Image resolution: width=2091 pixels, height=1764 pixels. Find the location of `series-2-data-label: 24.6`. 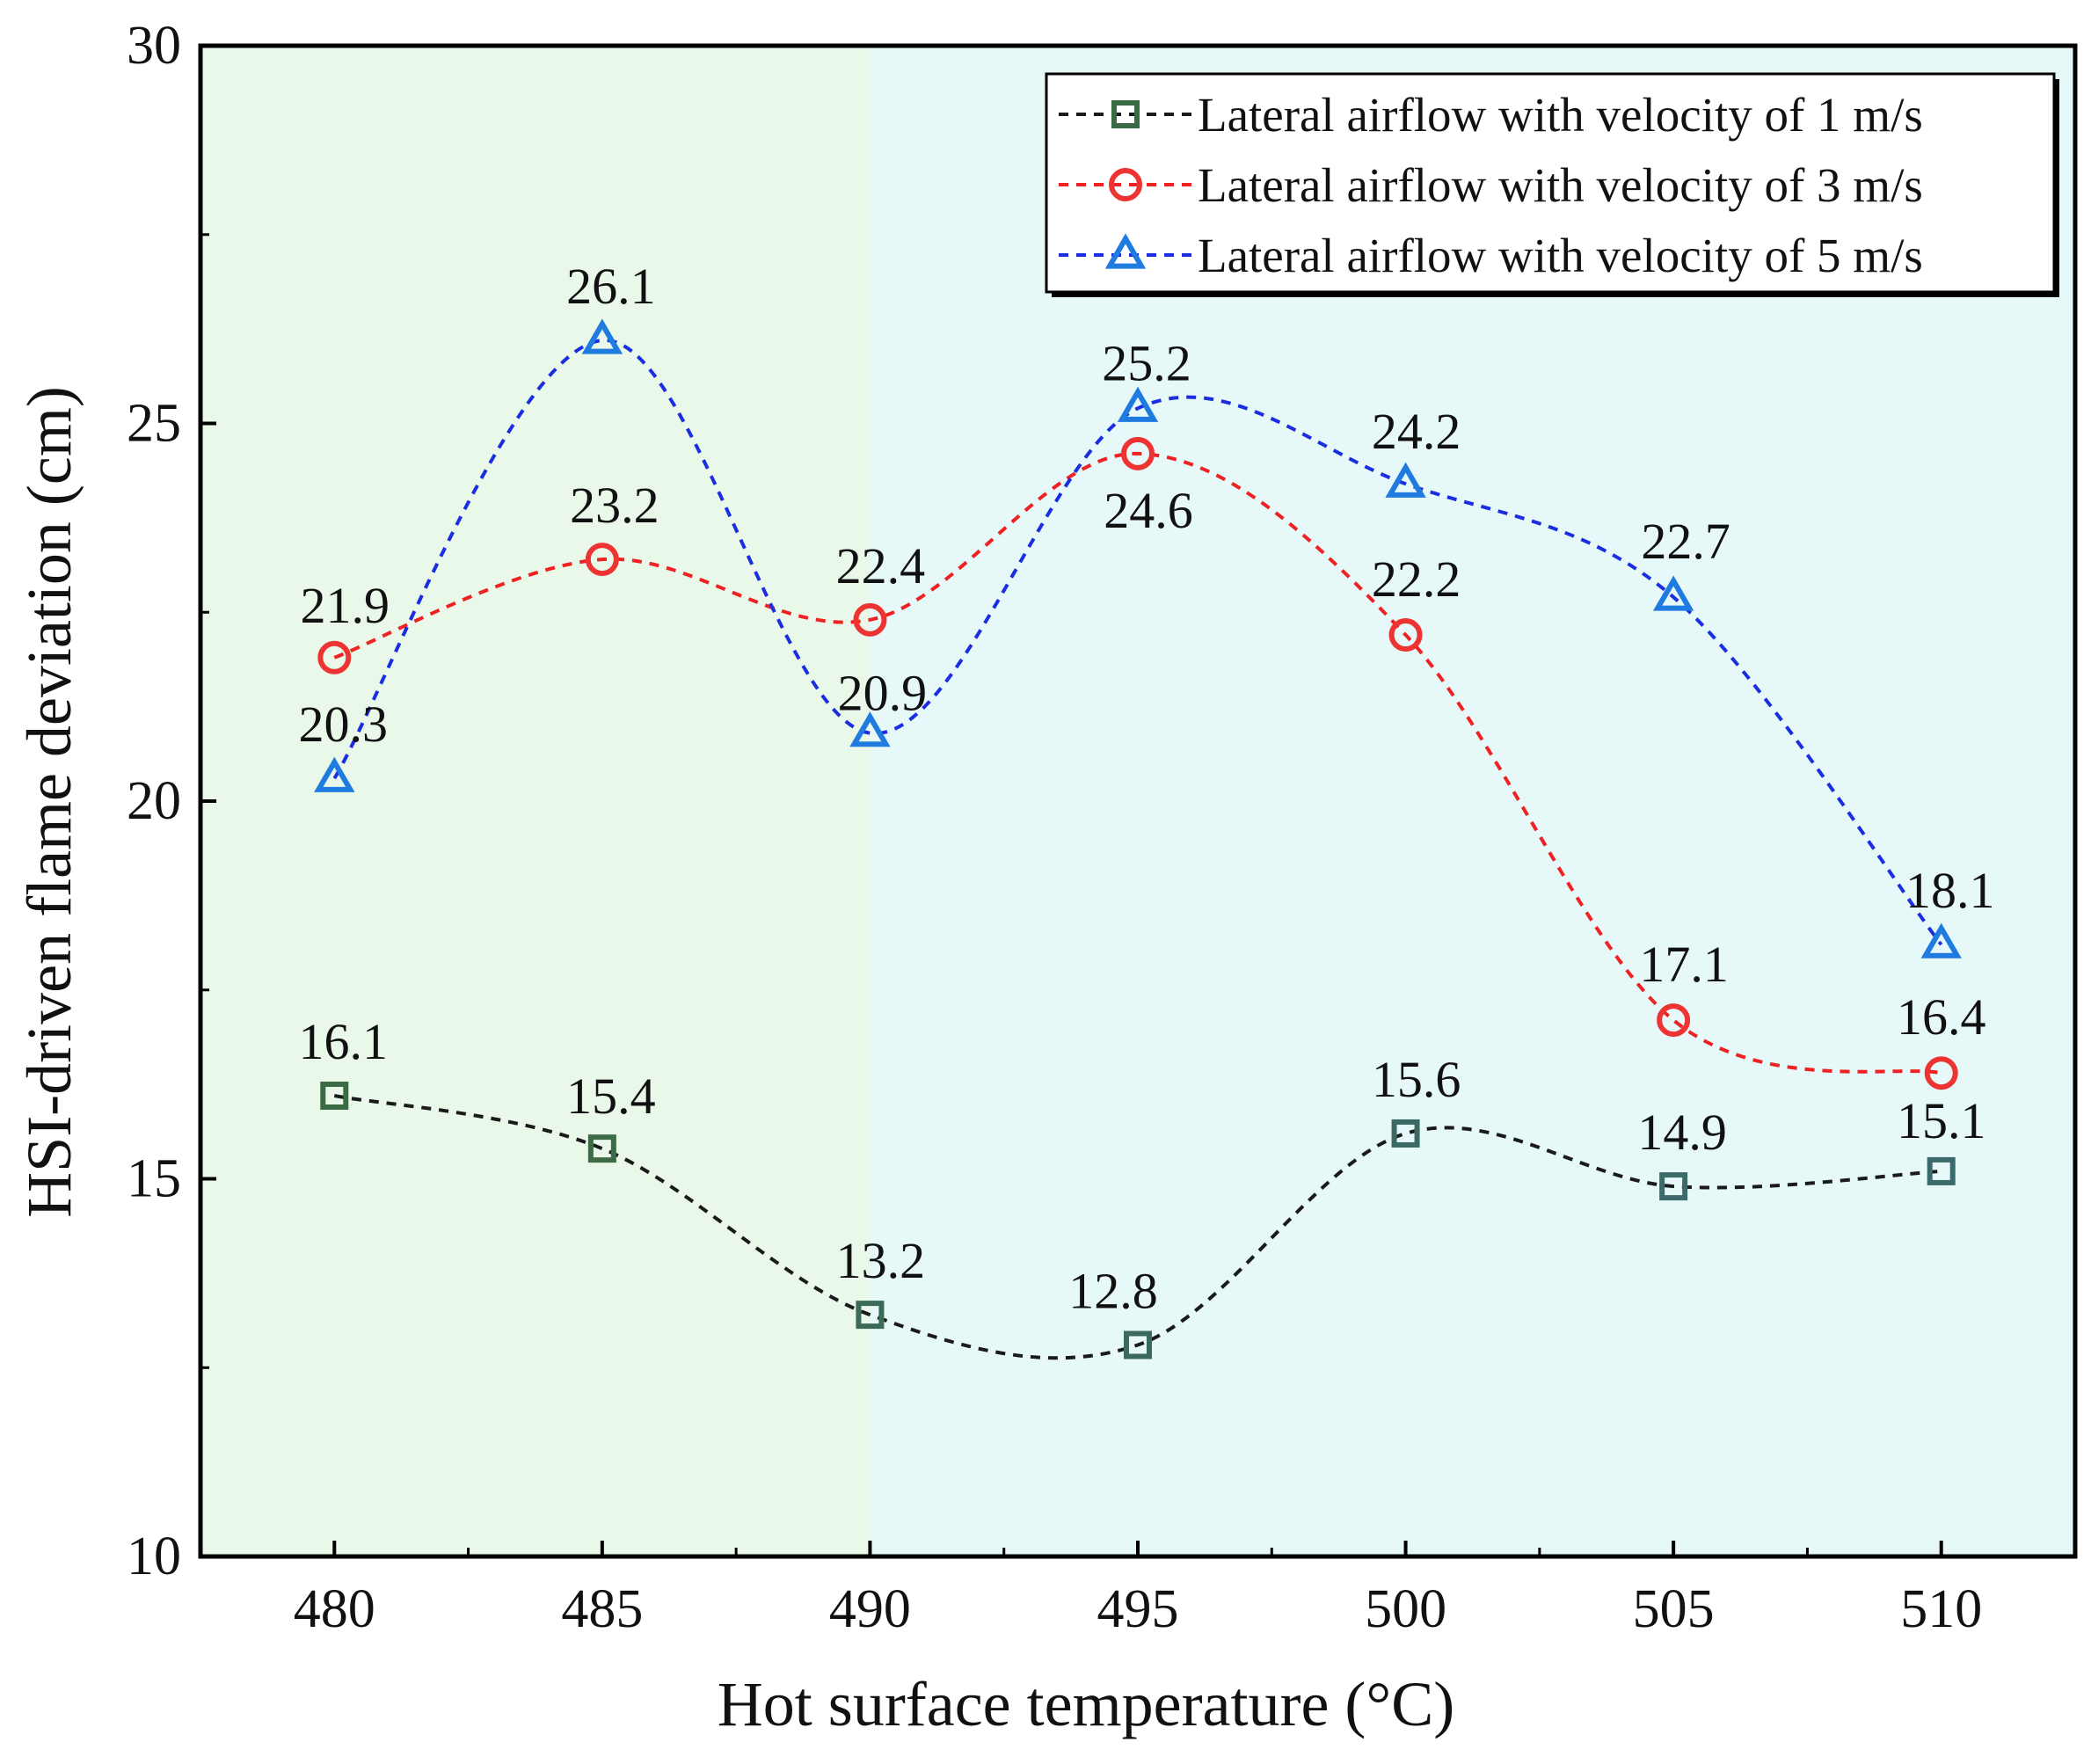

series-2-data-label: 24.6 is located at coordinates (1148, 510).